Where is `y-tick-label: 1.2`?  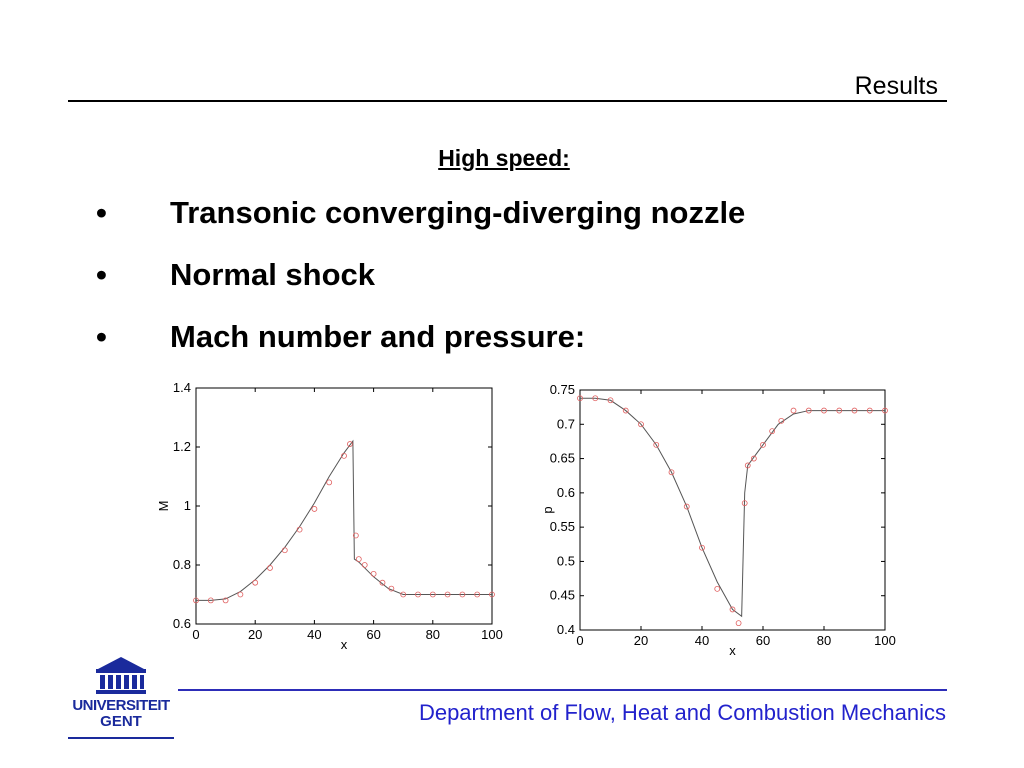 y-tick-label: 1.2 is located at coordinates (182, 446).